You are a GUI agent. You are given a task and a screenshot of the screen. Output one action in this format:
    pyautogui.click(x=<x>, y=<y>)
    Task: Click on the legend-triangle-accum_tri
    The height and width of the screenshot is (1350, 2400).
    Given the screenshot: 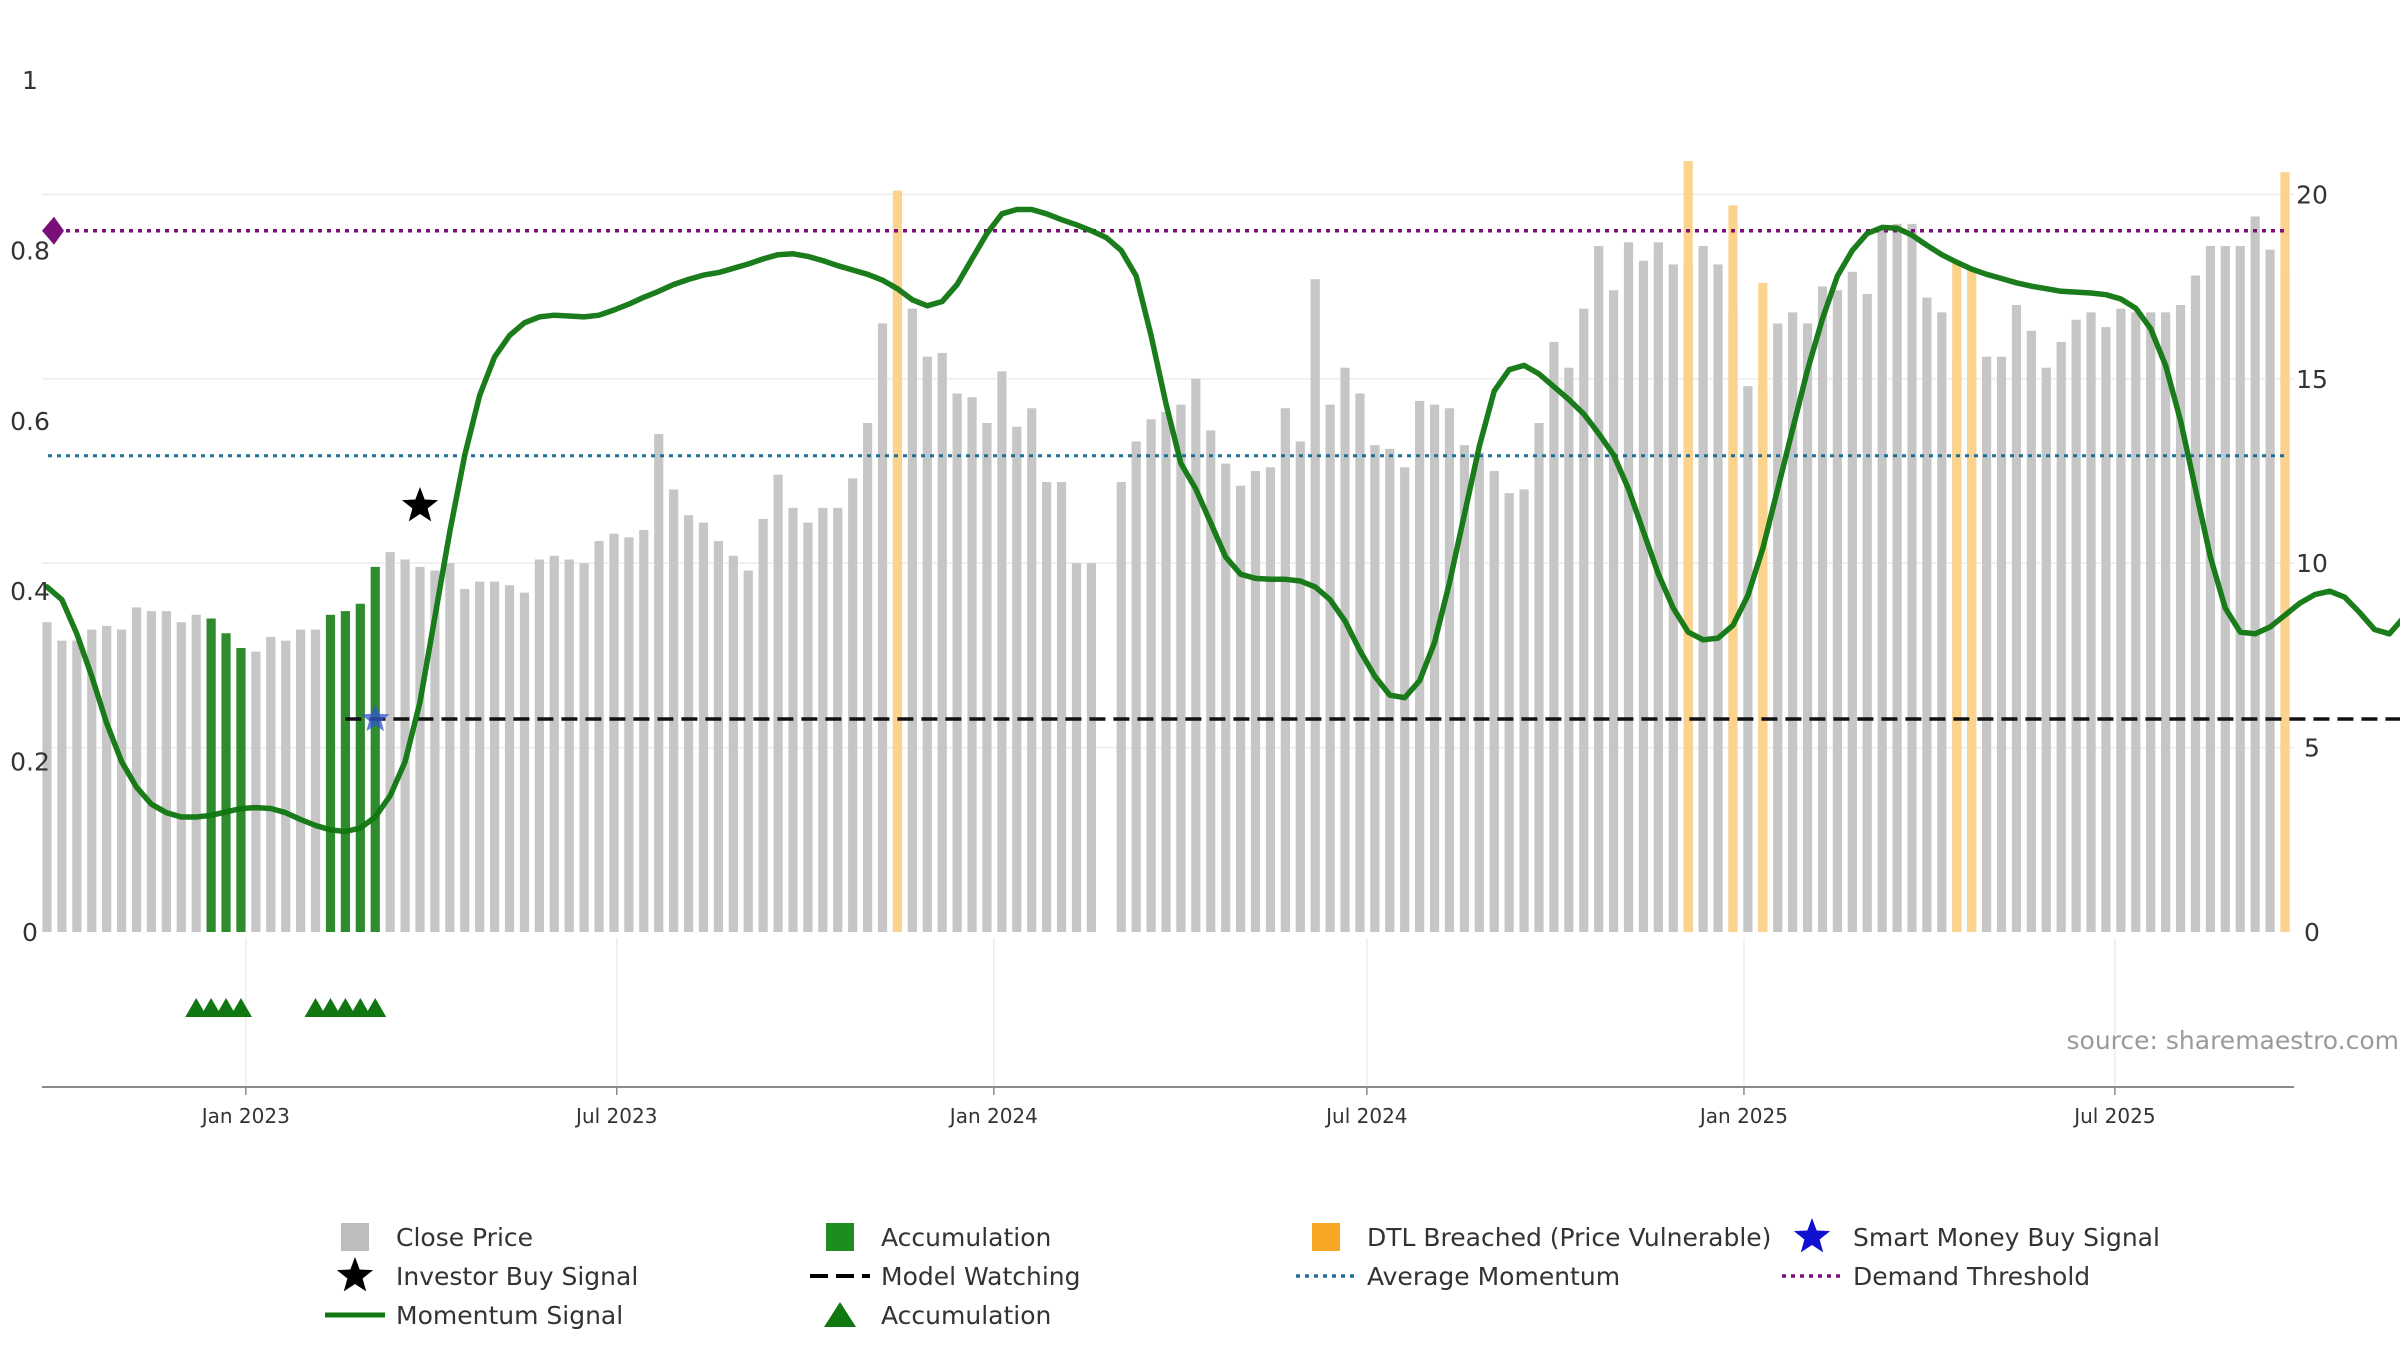 What is the action you would take?
    pyautogui.click(x=840, y=1314)
    